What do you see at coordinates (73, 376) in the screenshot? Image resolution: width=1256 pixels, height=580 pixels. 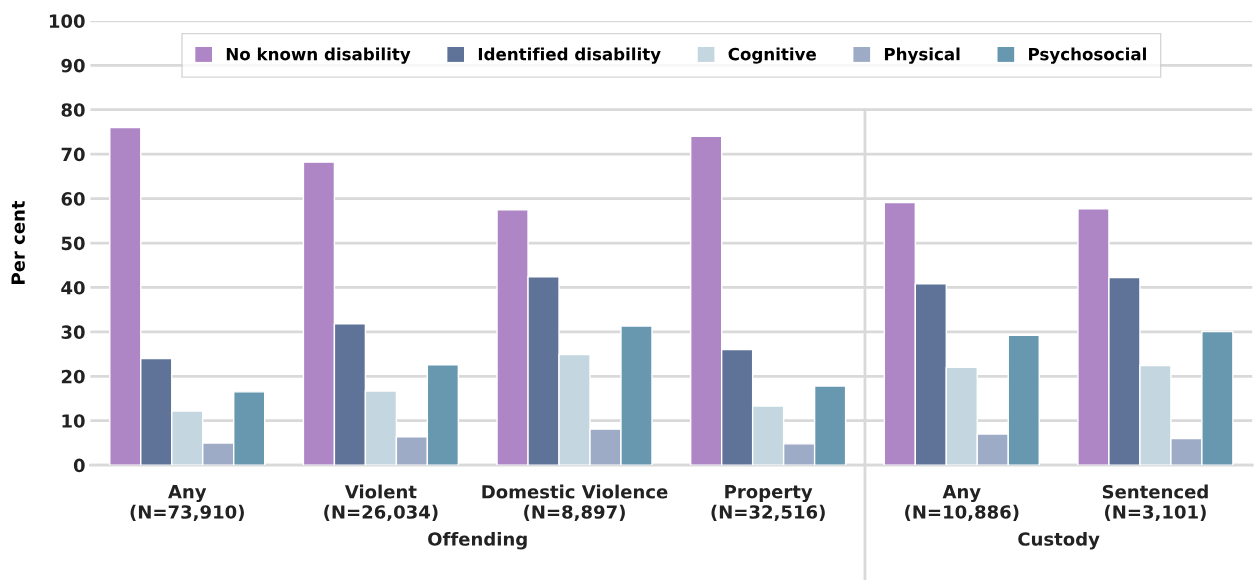 I see `y-tick-label: 20` at bounding box center [73, 376].